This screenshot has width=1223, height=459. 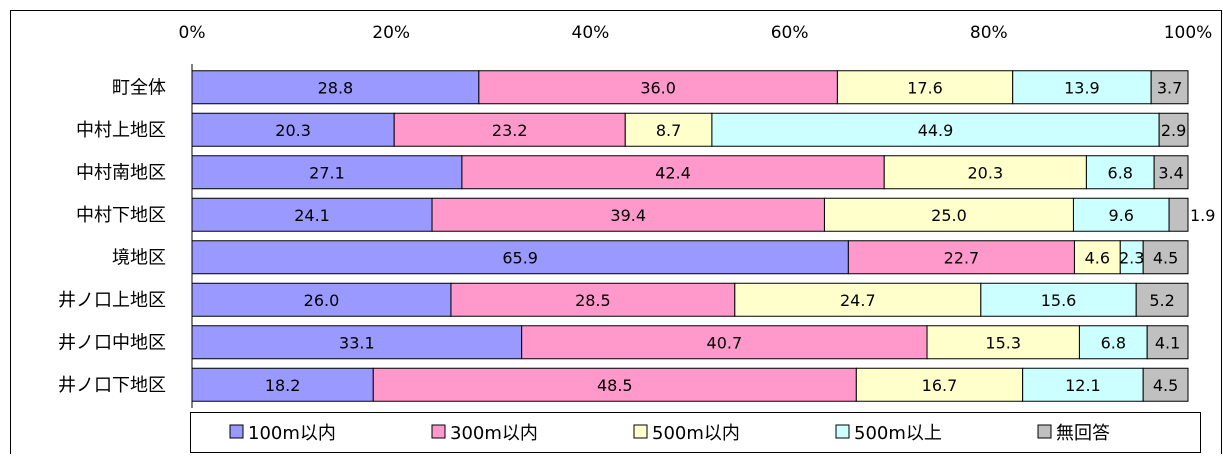 I want to click on data-label: 24.1, so click(x=312, y=215).